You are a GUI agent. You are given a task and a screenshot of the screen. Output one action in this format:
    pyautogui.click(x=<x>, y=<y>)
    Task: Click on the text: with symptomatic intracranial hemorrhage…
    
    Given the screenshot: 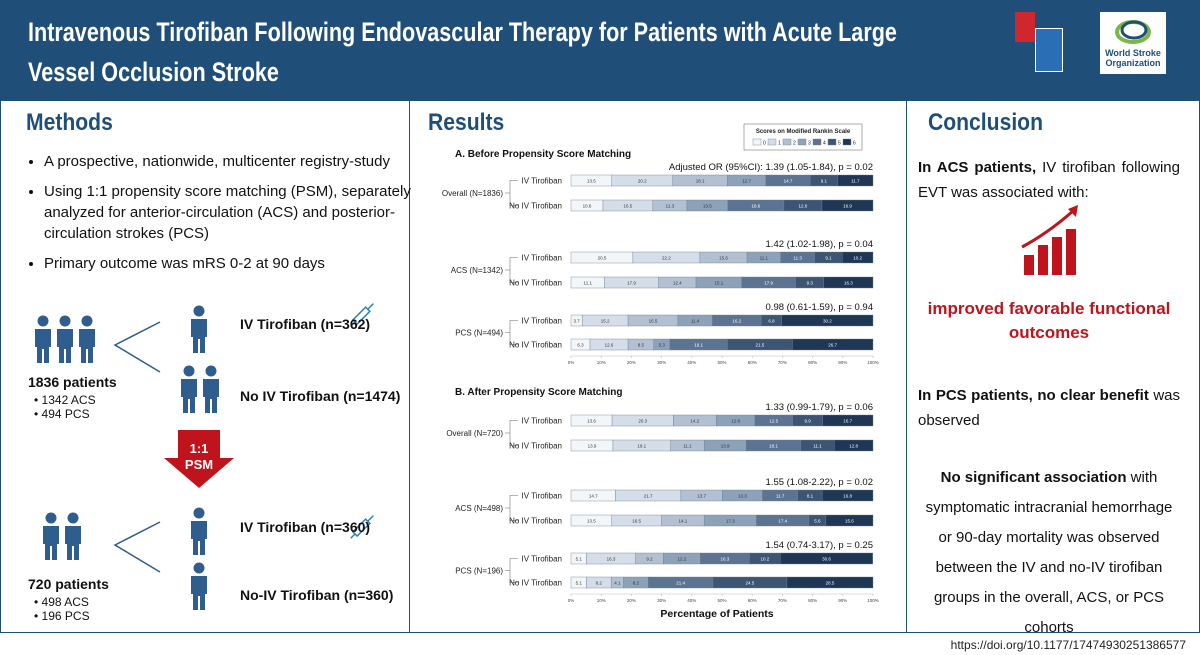 What is the action you would take?
    pyautogui.click(x=1049, y=552)
    